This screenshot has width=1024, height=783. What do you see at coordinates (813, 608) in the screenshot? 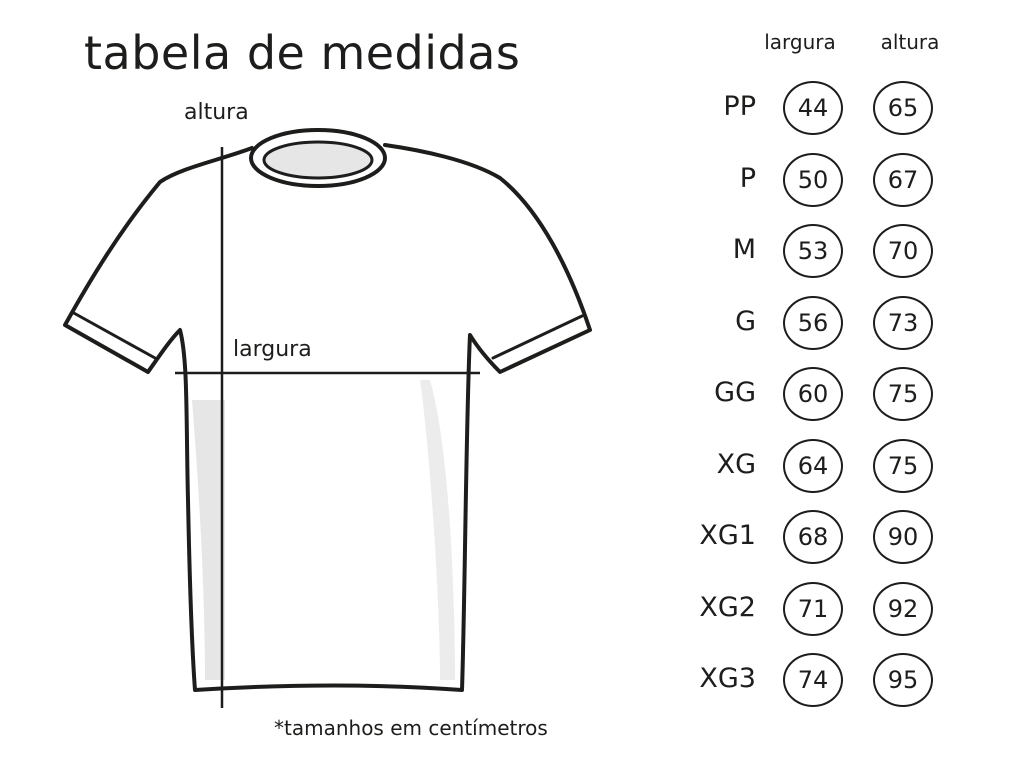
I see `width-value: 71` at bounding box center [813, 608].